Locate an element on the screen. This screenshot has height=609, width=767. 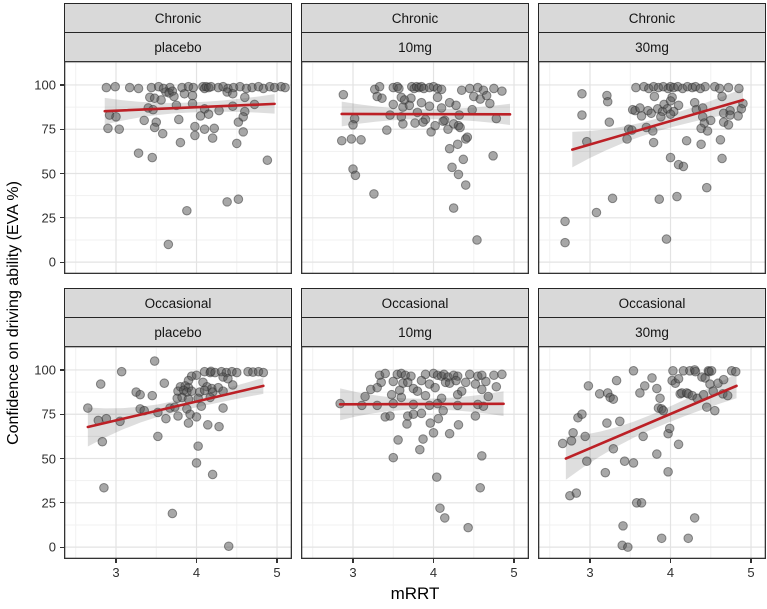
x-axis-title: mRRT is located at coordinates (415, 593).